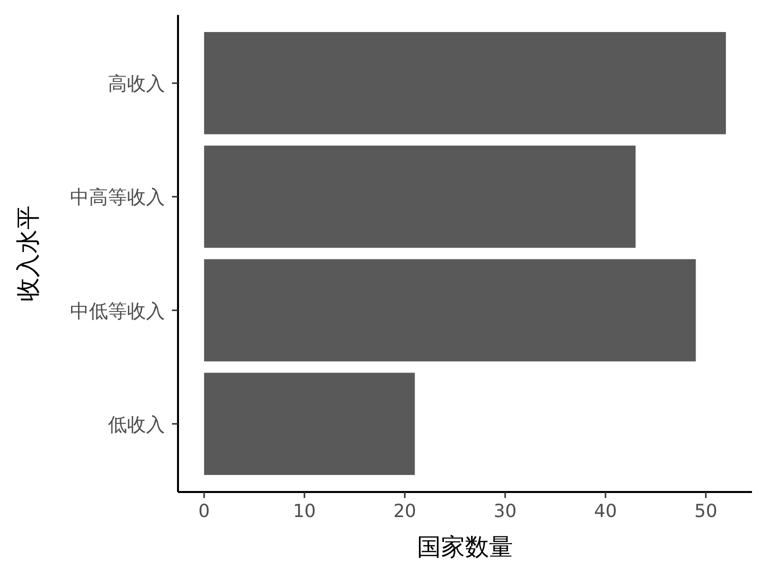 The height and width of the screenshot is (576, 768). What do you see at coordinates (304, 511) in the screenshot?
I see `x-tick-label: 10` at bounding box center [304, 511].